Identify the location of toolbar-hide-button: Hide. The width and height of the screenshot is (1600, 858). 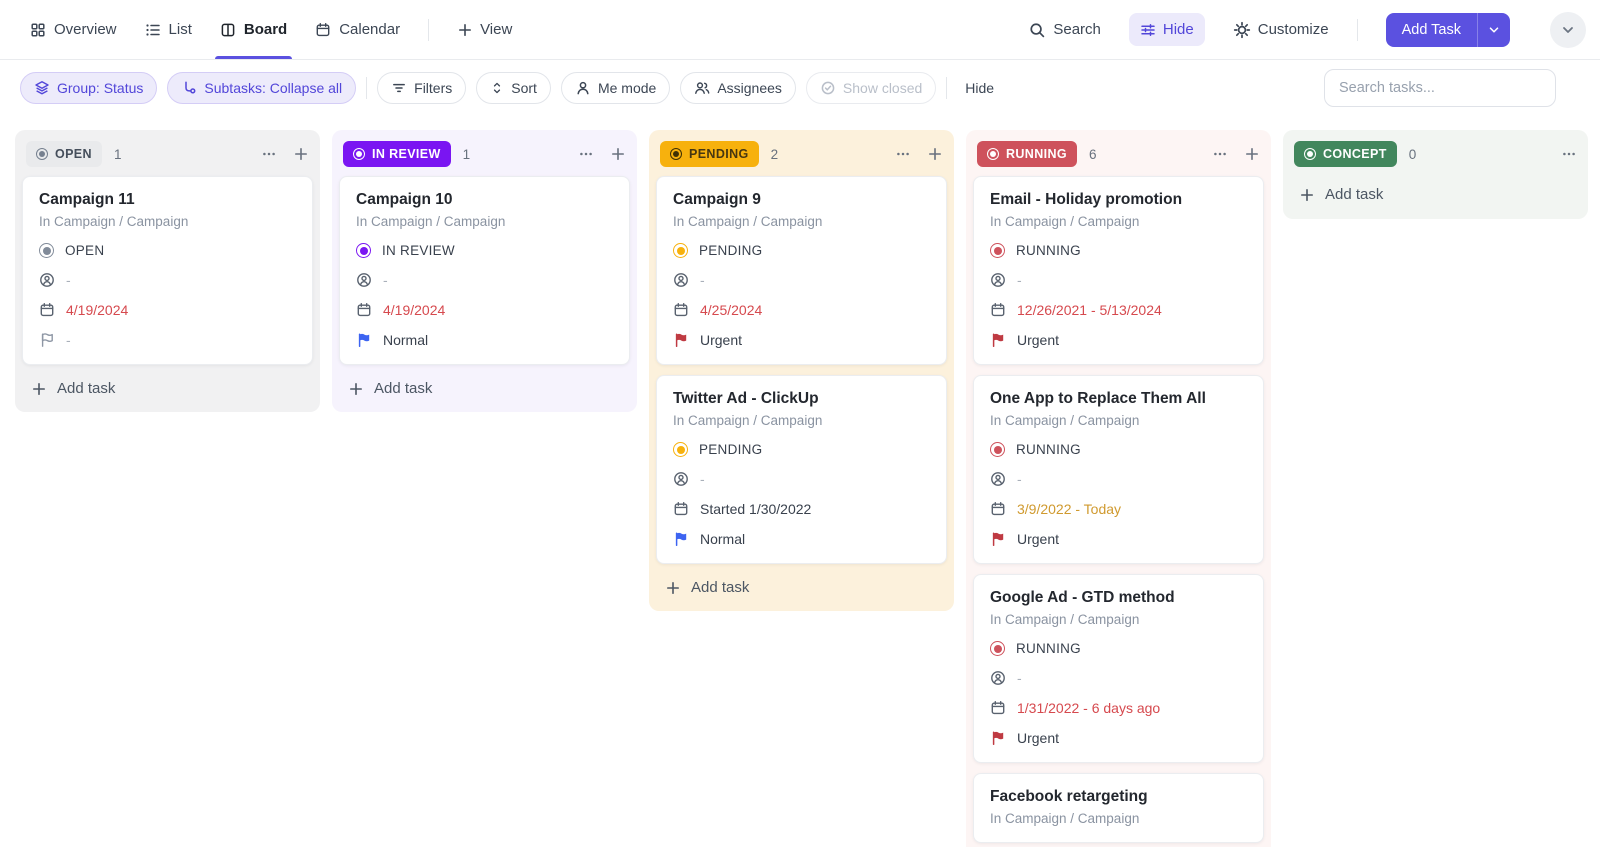
(980, 88).